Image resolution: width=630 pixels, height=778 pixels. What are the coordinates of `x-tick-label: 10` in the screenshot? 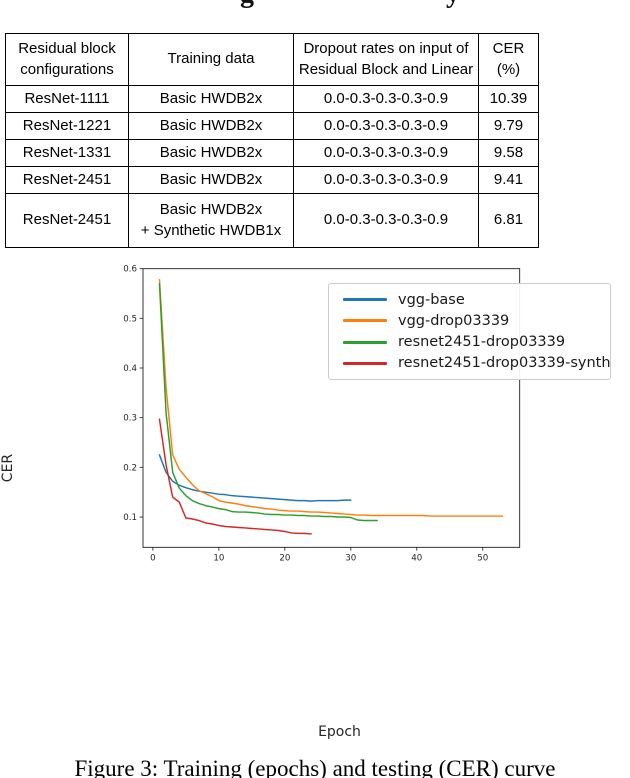 It's located at (218, 559).